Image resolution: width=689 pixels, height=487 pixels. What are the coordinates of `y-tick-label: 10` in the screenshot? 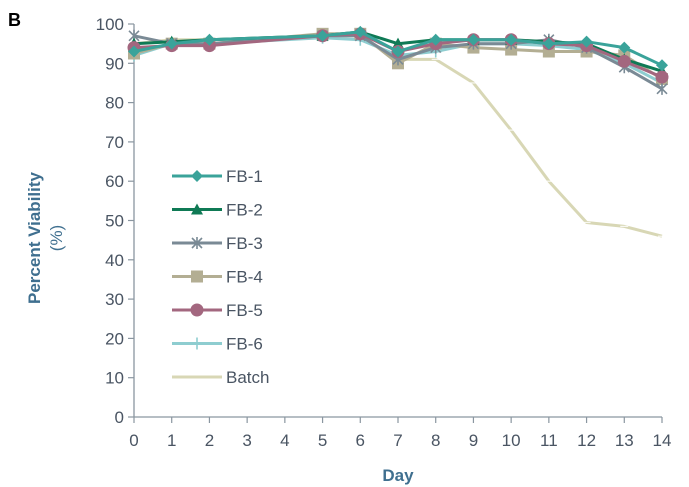 It's located at (114, 378).